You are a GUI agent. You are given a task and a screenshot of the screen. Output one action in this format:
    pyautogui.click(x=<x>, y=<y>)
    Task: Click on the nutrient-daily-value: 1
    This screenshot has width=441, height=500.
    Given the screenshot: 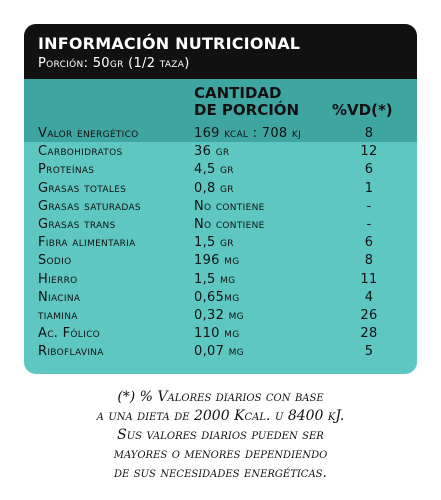 What is the action you would take?
    pyautogui.click(x=369, y=188)
    